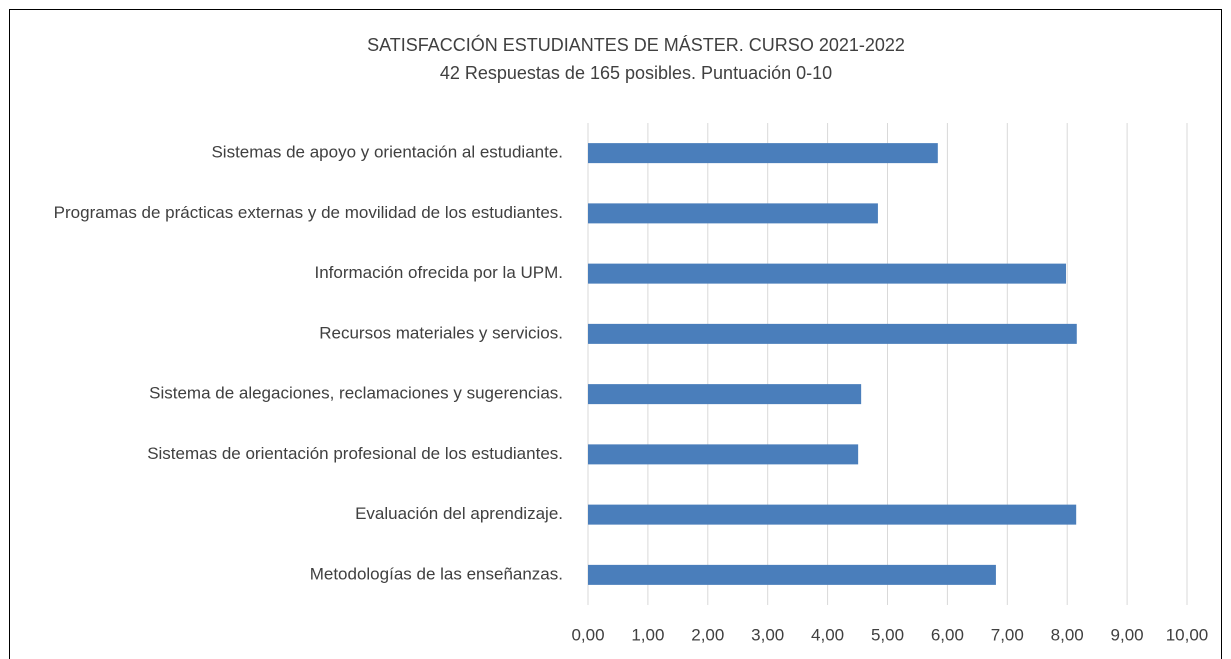  I want to click on x-tick-label: 7,00, so click(1007, 634).